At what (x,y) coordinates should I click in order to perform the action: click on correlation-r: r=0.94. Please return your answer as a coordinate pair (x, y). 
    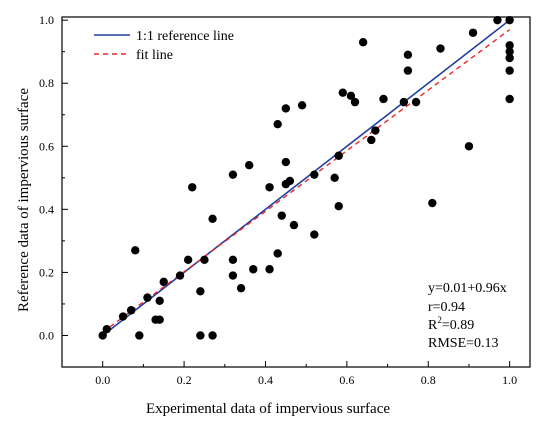
    Looking at the image, I should click on (446, 307).